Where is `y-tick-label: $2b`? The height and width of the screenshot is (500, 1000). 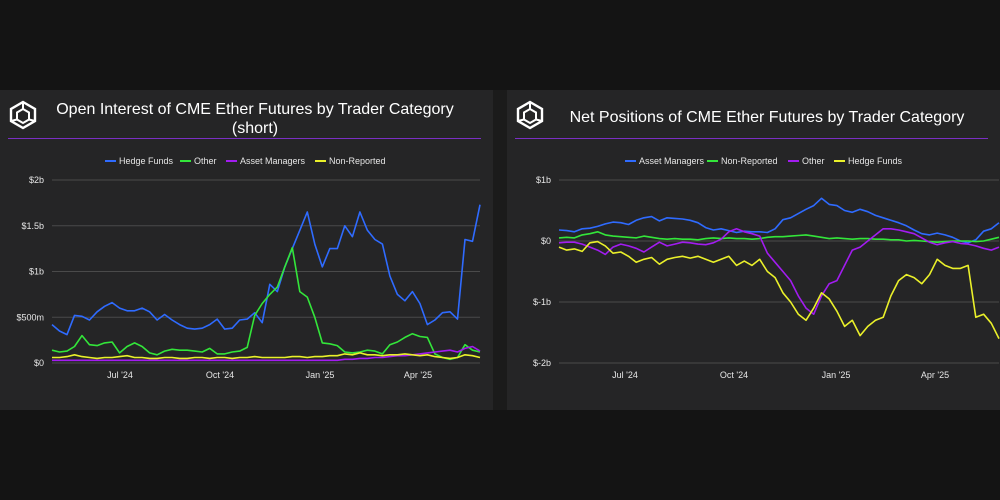
y-tick-label: $2b is located at coordinates (36, 180).